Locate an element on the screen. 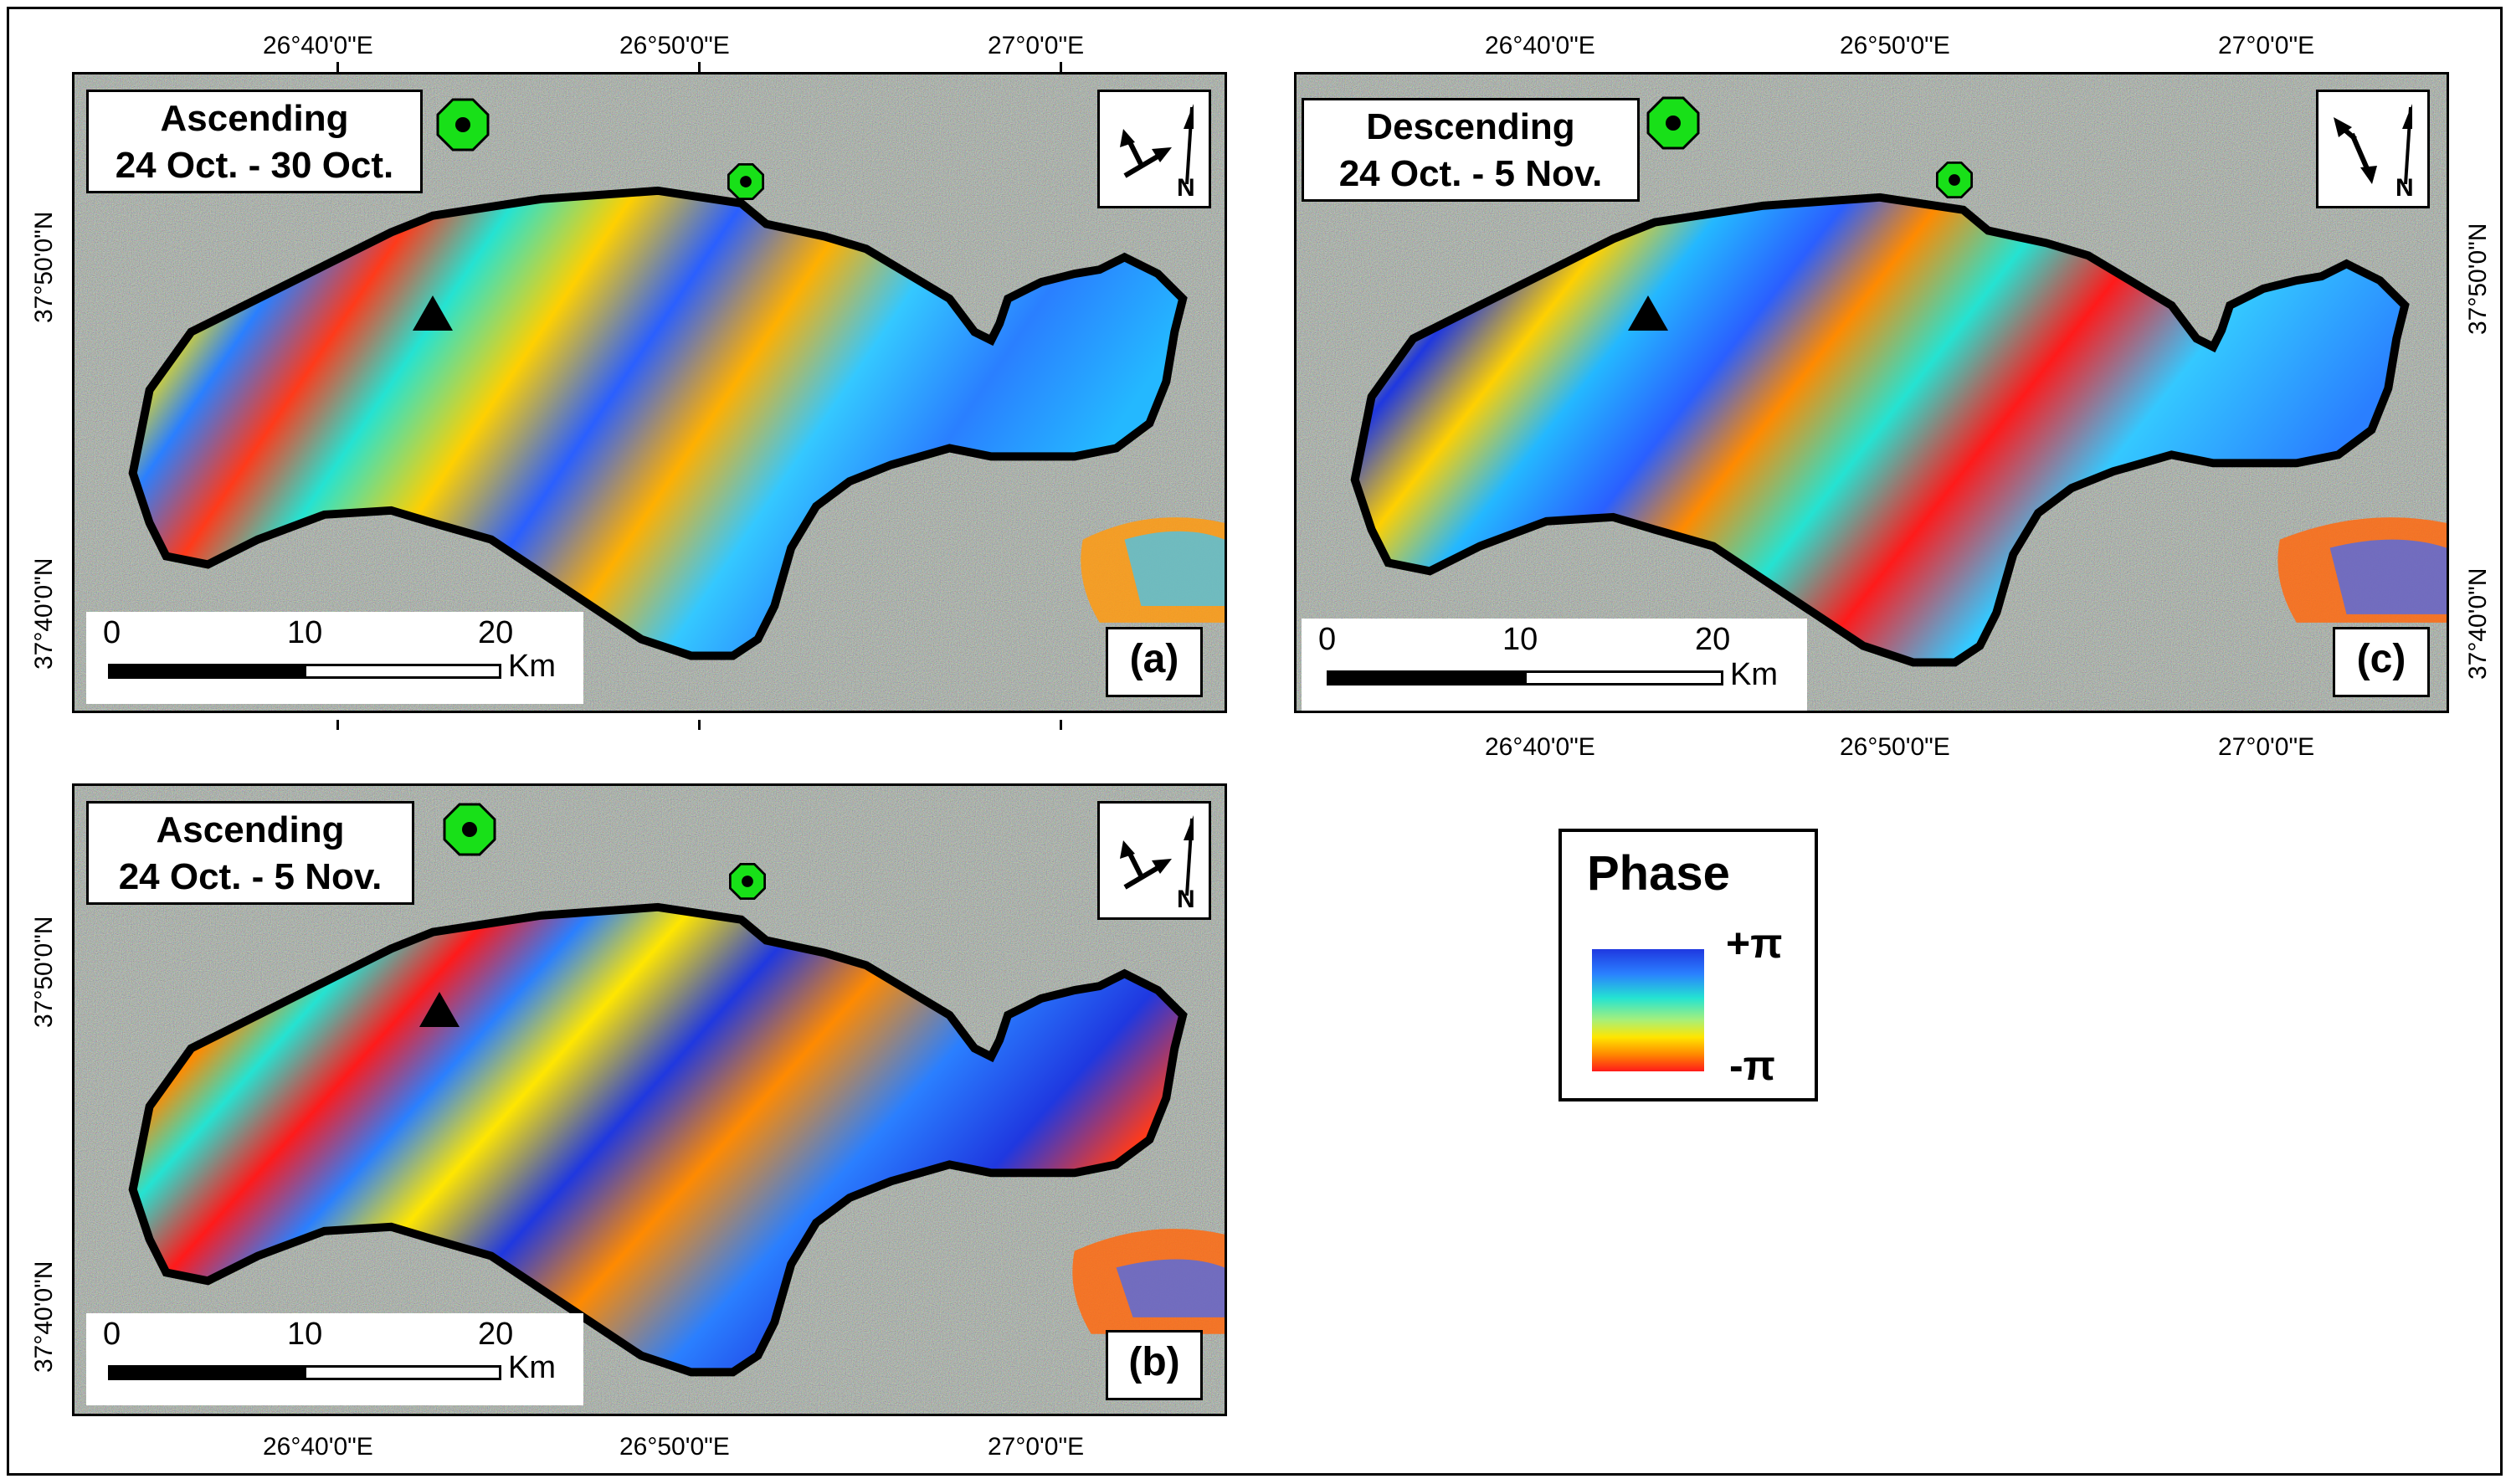 Image resolution: width=2511 pixels, height=1484 pixels. lon-label-top-c-1: 26°40'0"E is located at coordinates (1540, 45).